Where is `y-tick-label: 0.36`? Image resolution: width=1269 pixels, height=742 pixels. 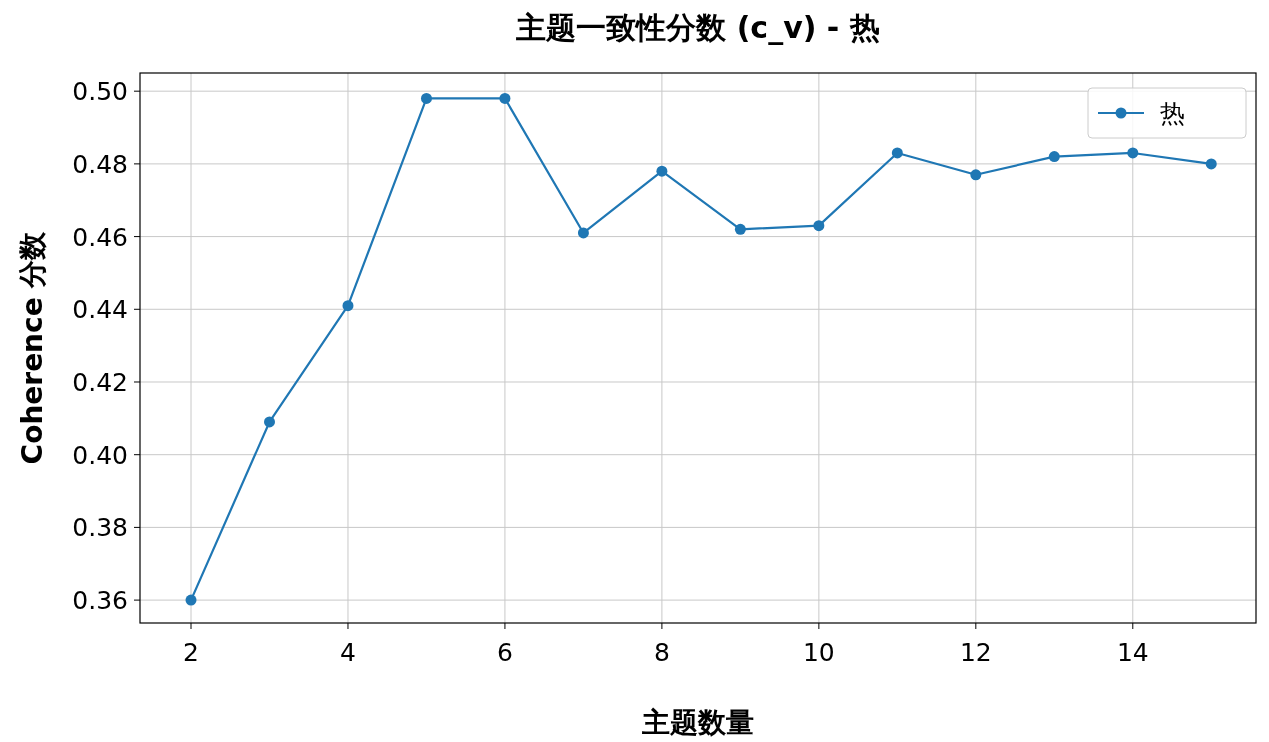 y-tick-label: 0.36 is located at coordinates (100, 601).